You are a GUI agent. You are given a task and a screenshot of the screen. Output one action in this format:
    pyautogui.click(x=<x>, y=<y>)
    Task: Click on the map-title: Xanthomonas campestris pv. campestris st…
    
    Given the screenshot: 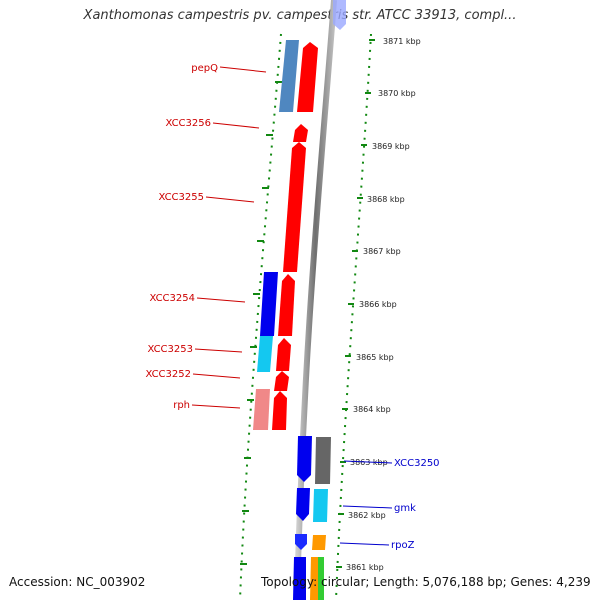 What is the action you would take?
    pyautogui.click(x=300, y=15)
    